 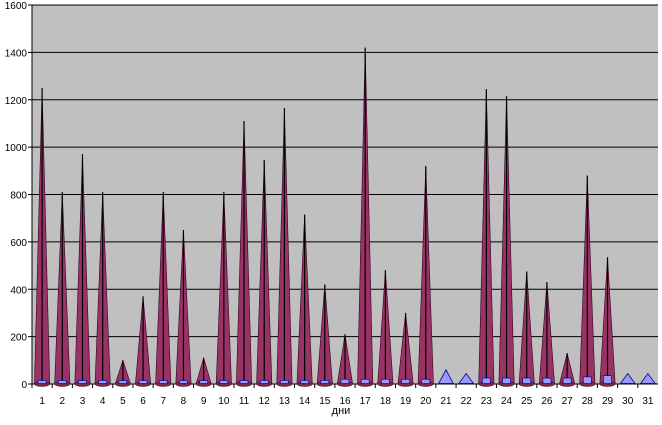 I want to click on x-tick-label: 3, so click(x=83, y=401).